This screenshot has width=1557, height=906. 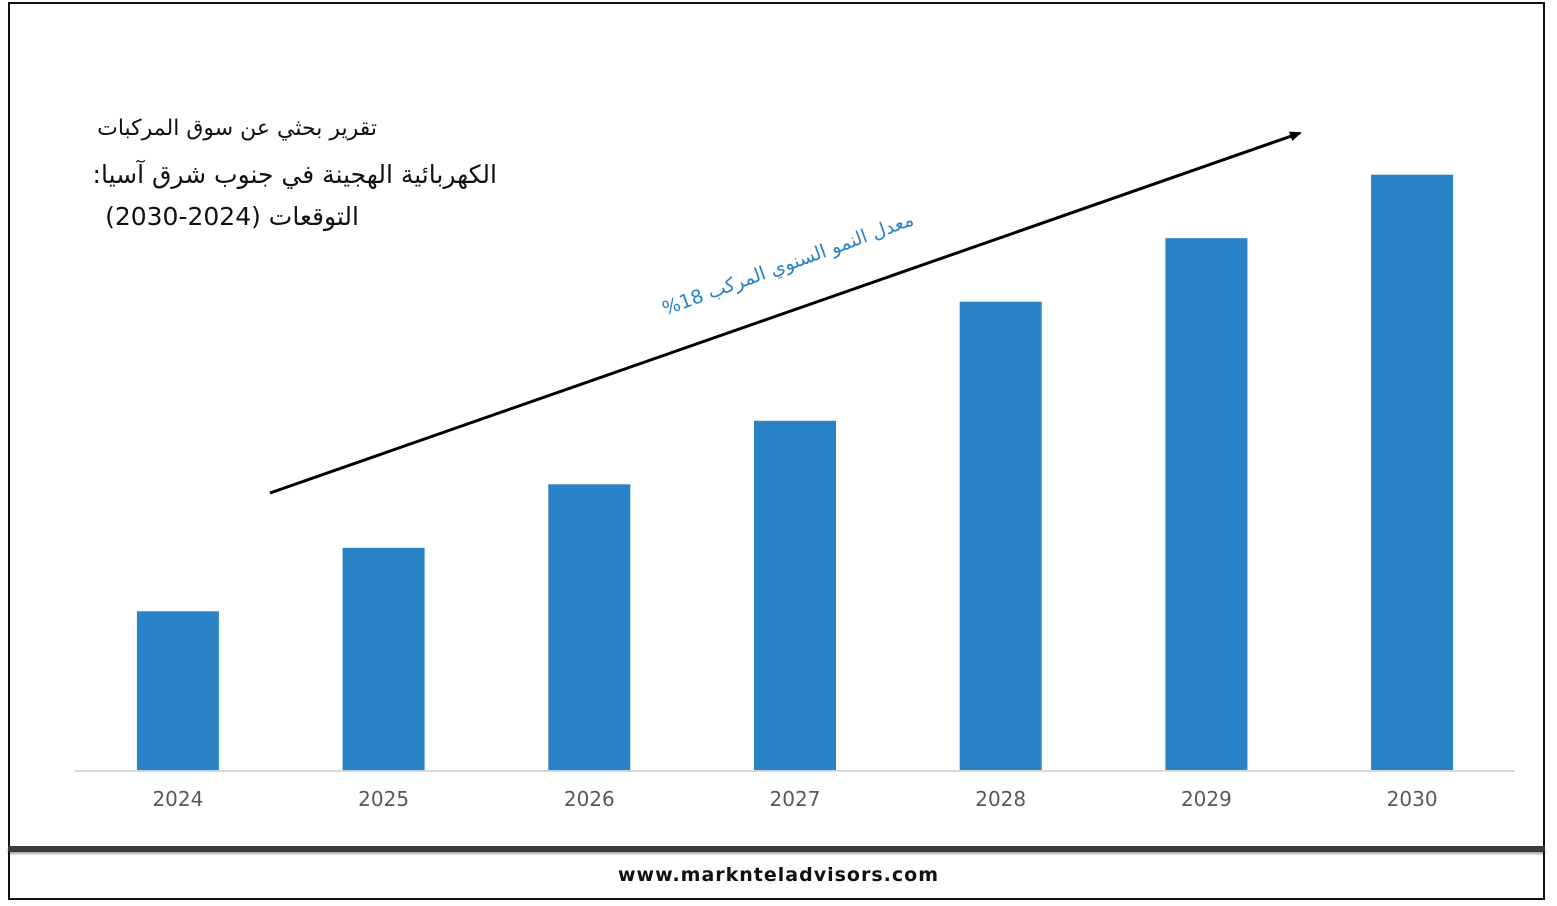 I want to click on x-tick-label-2028: 2028, so click(x=1000, y=799).